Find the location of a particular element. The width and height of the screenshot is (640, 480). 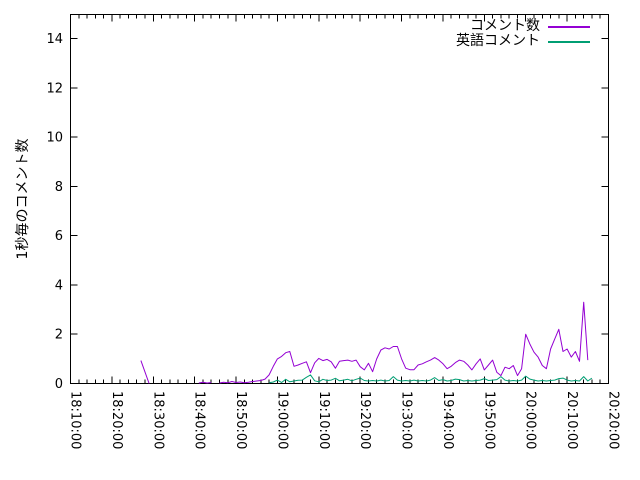

x-tick-label: 18:10:00 is located at coordinates (75, 420).